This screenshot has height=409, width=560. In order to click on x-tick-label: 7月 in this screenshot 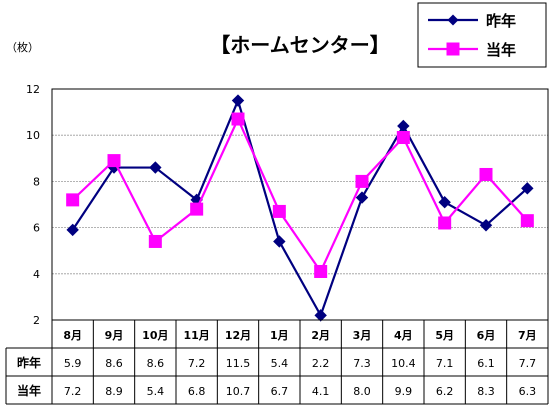, I will do `click(527, 335)`.